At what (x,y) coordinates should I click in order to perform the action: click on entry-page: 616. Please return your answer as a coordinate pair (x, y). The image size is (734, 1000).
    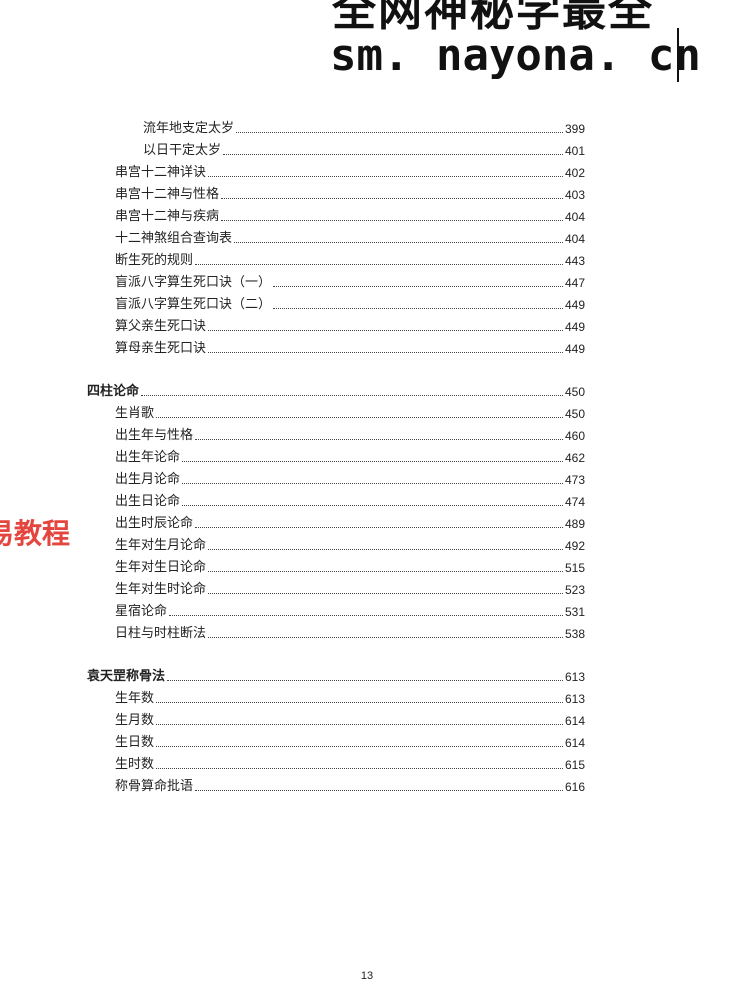
    Looking at the image, I should click on (574, 787).